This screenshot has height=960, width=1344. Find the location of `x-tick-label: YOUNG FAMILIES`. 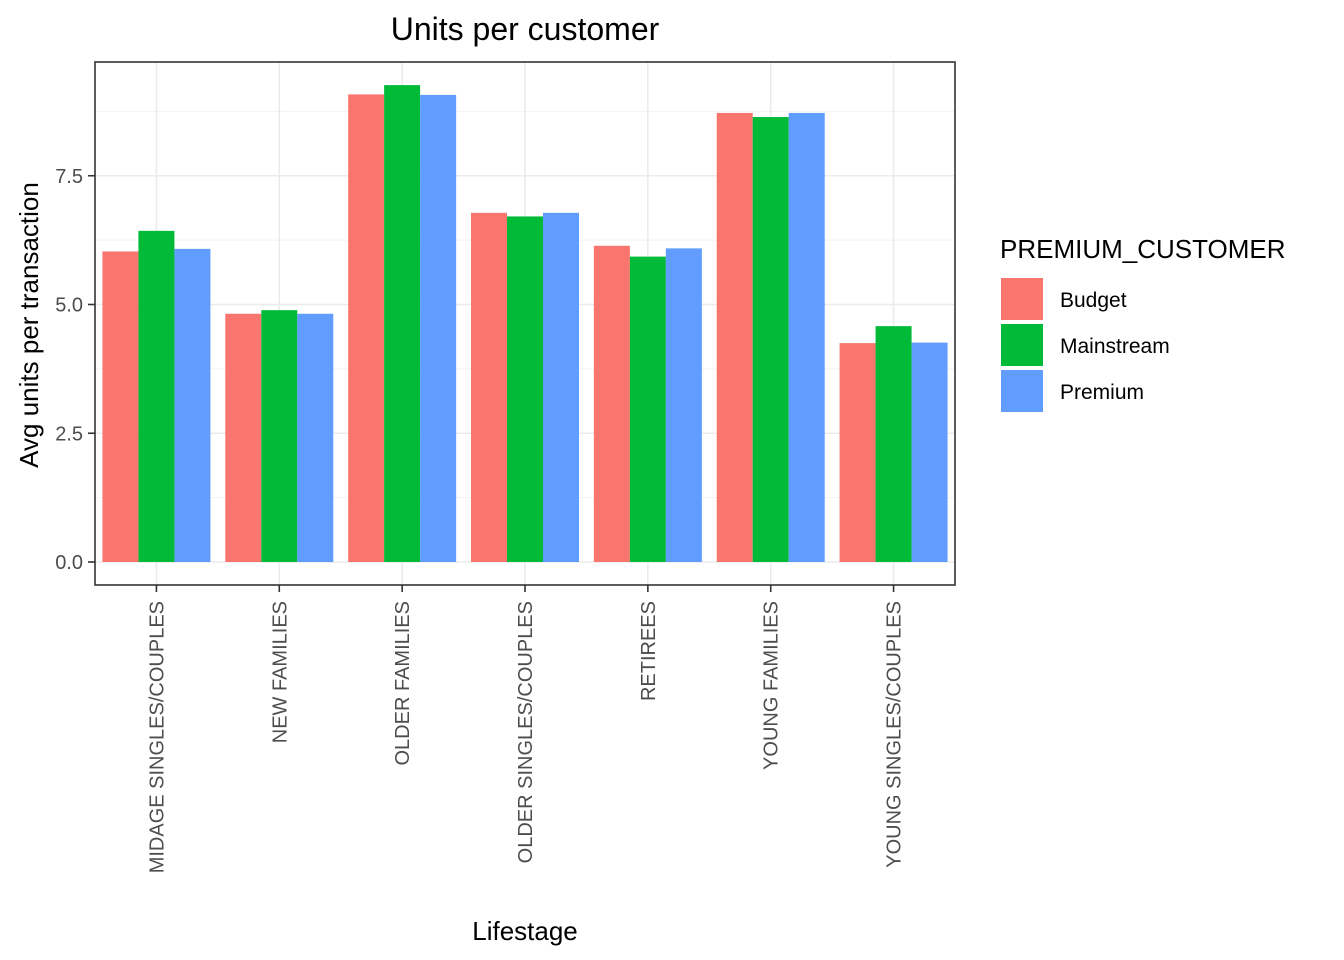

x-tick-label: YOUNG FAMILIES is located at coordinates (772, 685).